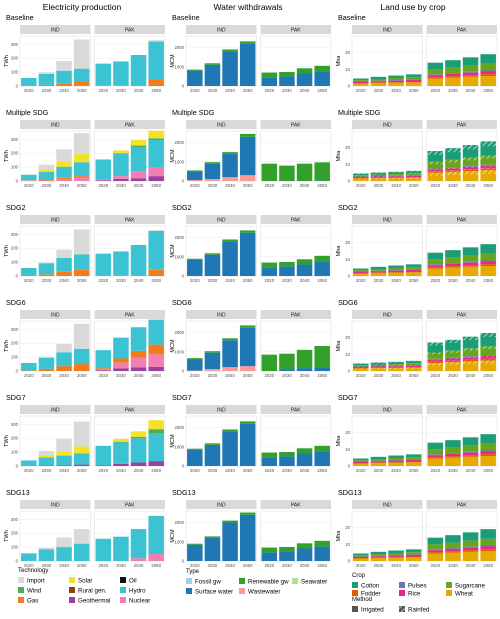 This screenshot has height=619, width=500. I want to click on legend-swatch-wind, so click(21, 590).